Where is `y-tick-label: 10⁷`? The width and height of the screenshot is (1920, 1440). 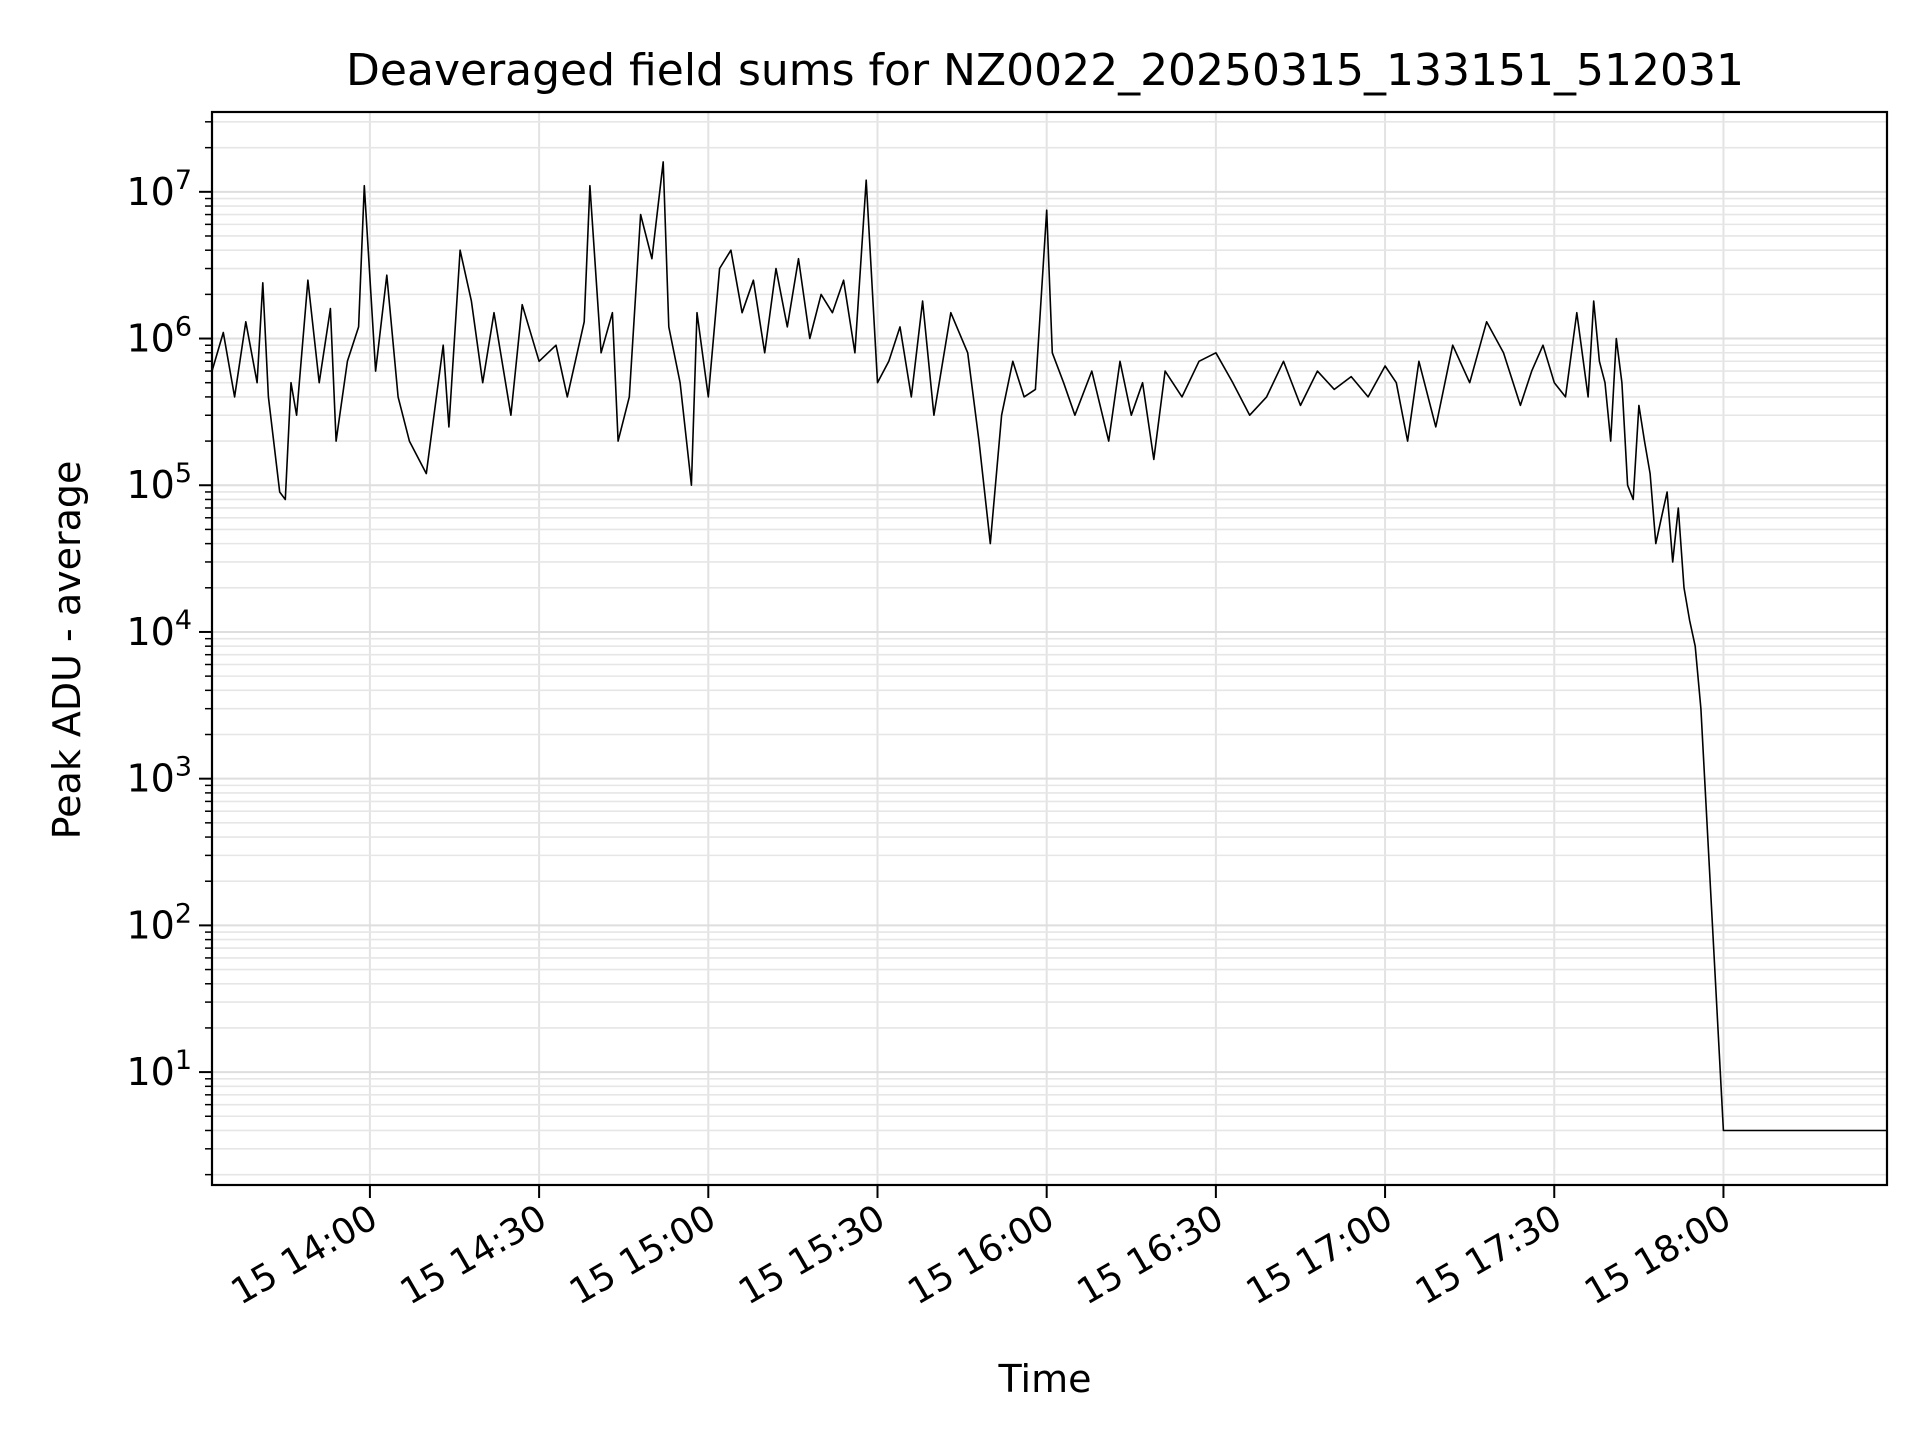
y-tick-label: 10⁷ is located at coordinates (159, 189).